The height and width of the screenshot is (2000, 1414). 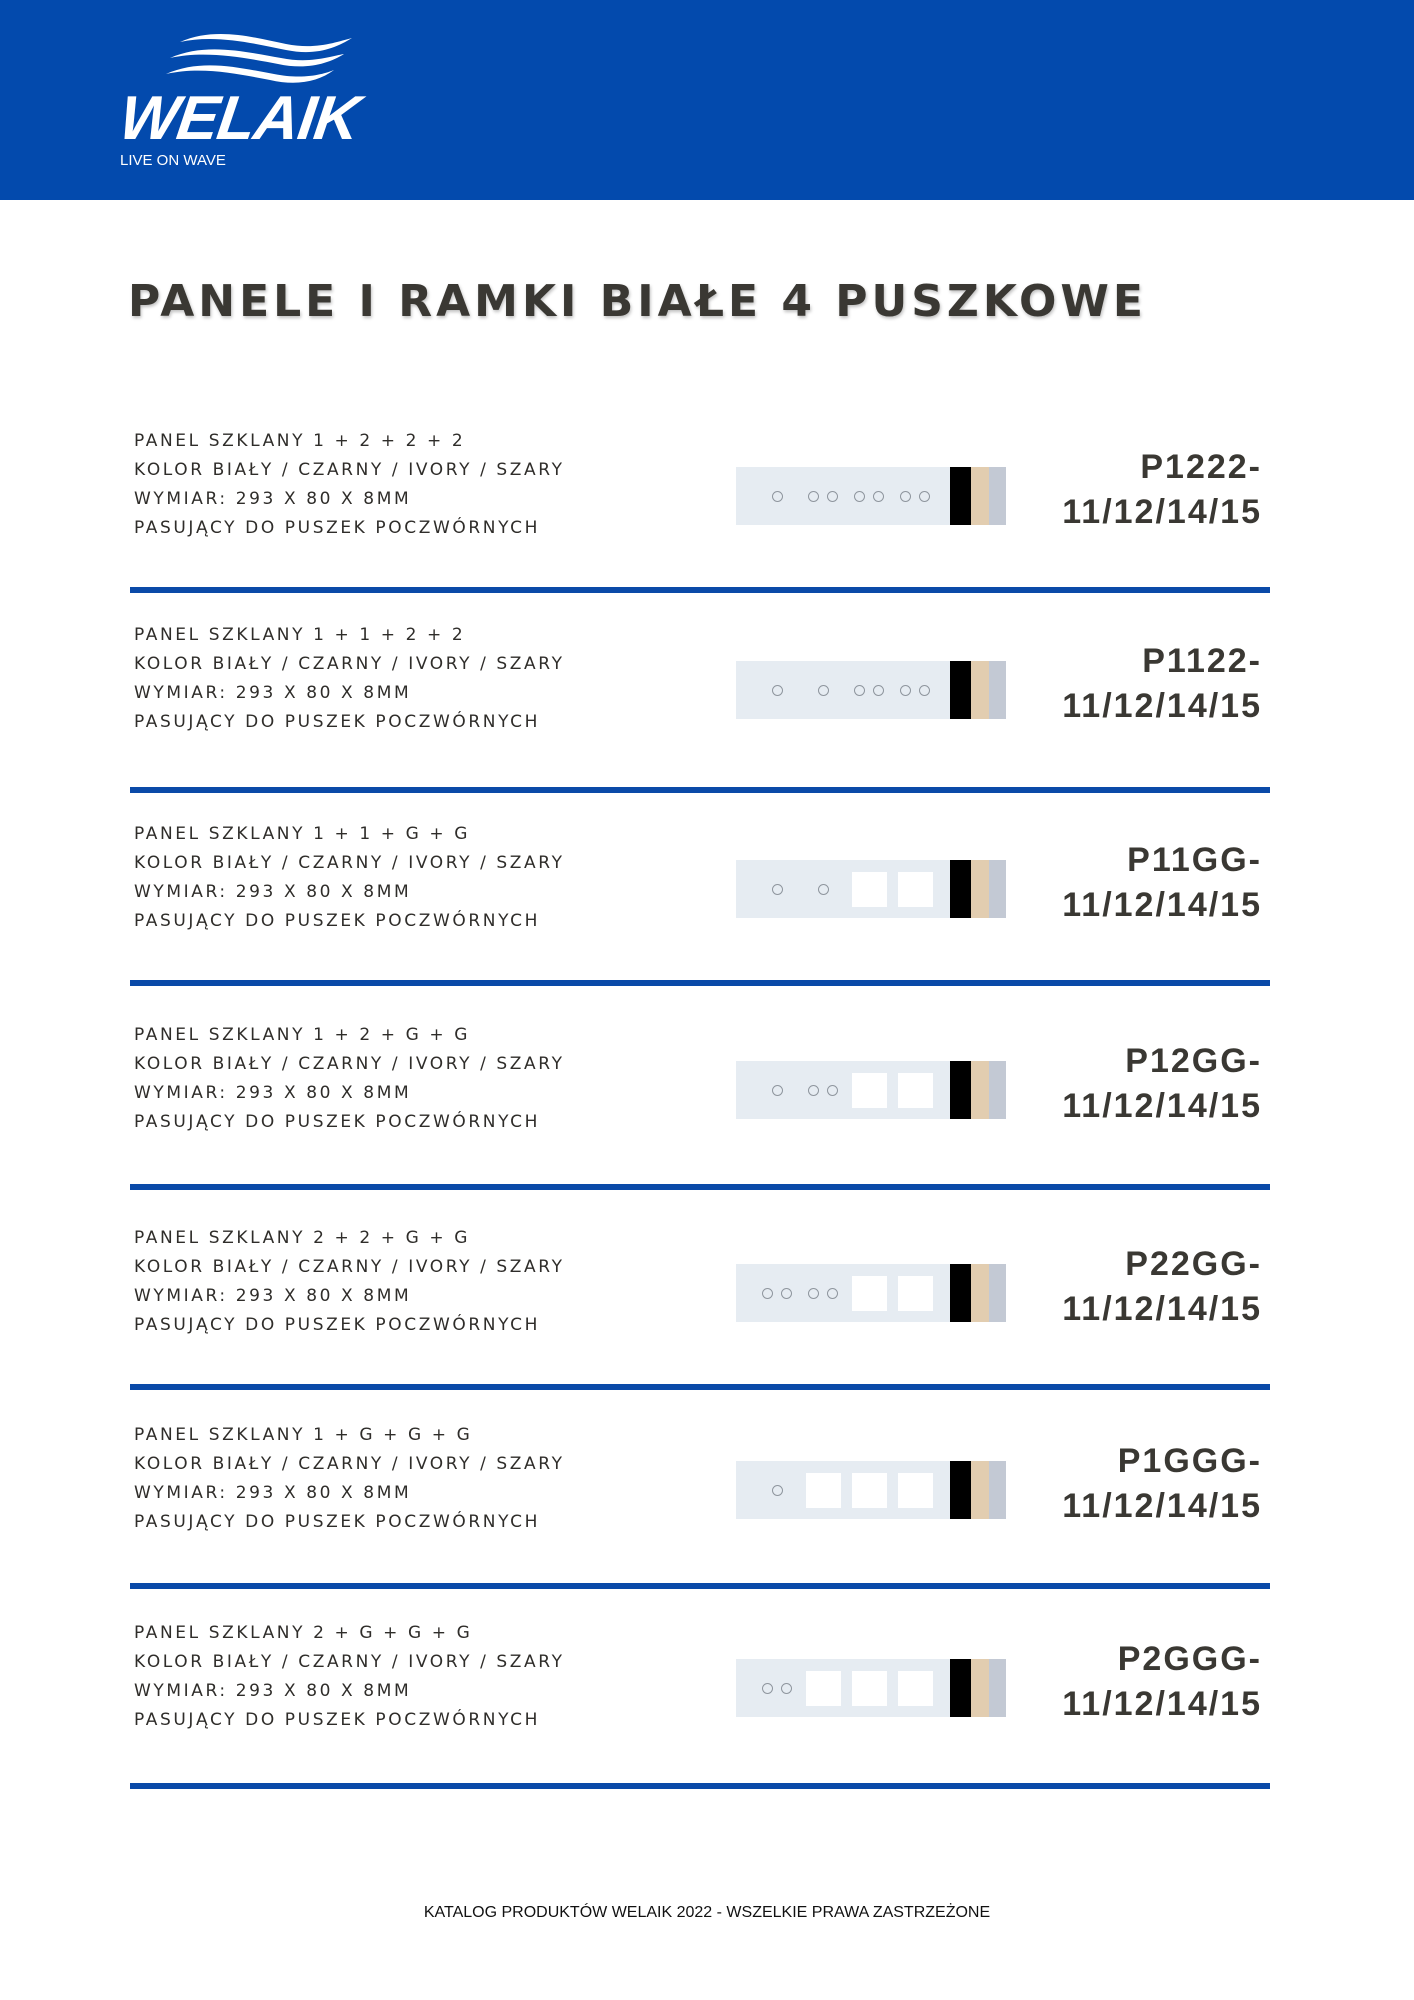 I want to click on brand-name: WELAIK, so click(x=239, y=118).